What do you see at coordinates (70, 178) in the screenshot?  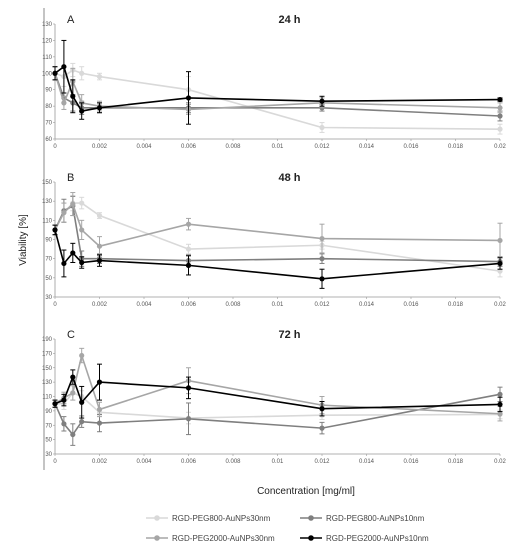 I see `panel-letter: B` at bounding box center [70, 178].